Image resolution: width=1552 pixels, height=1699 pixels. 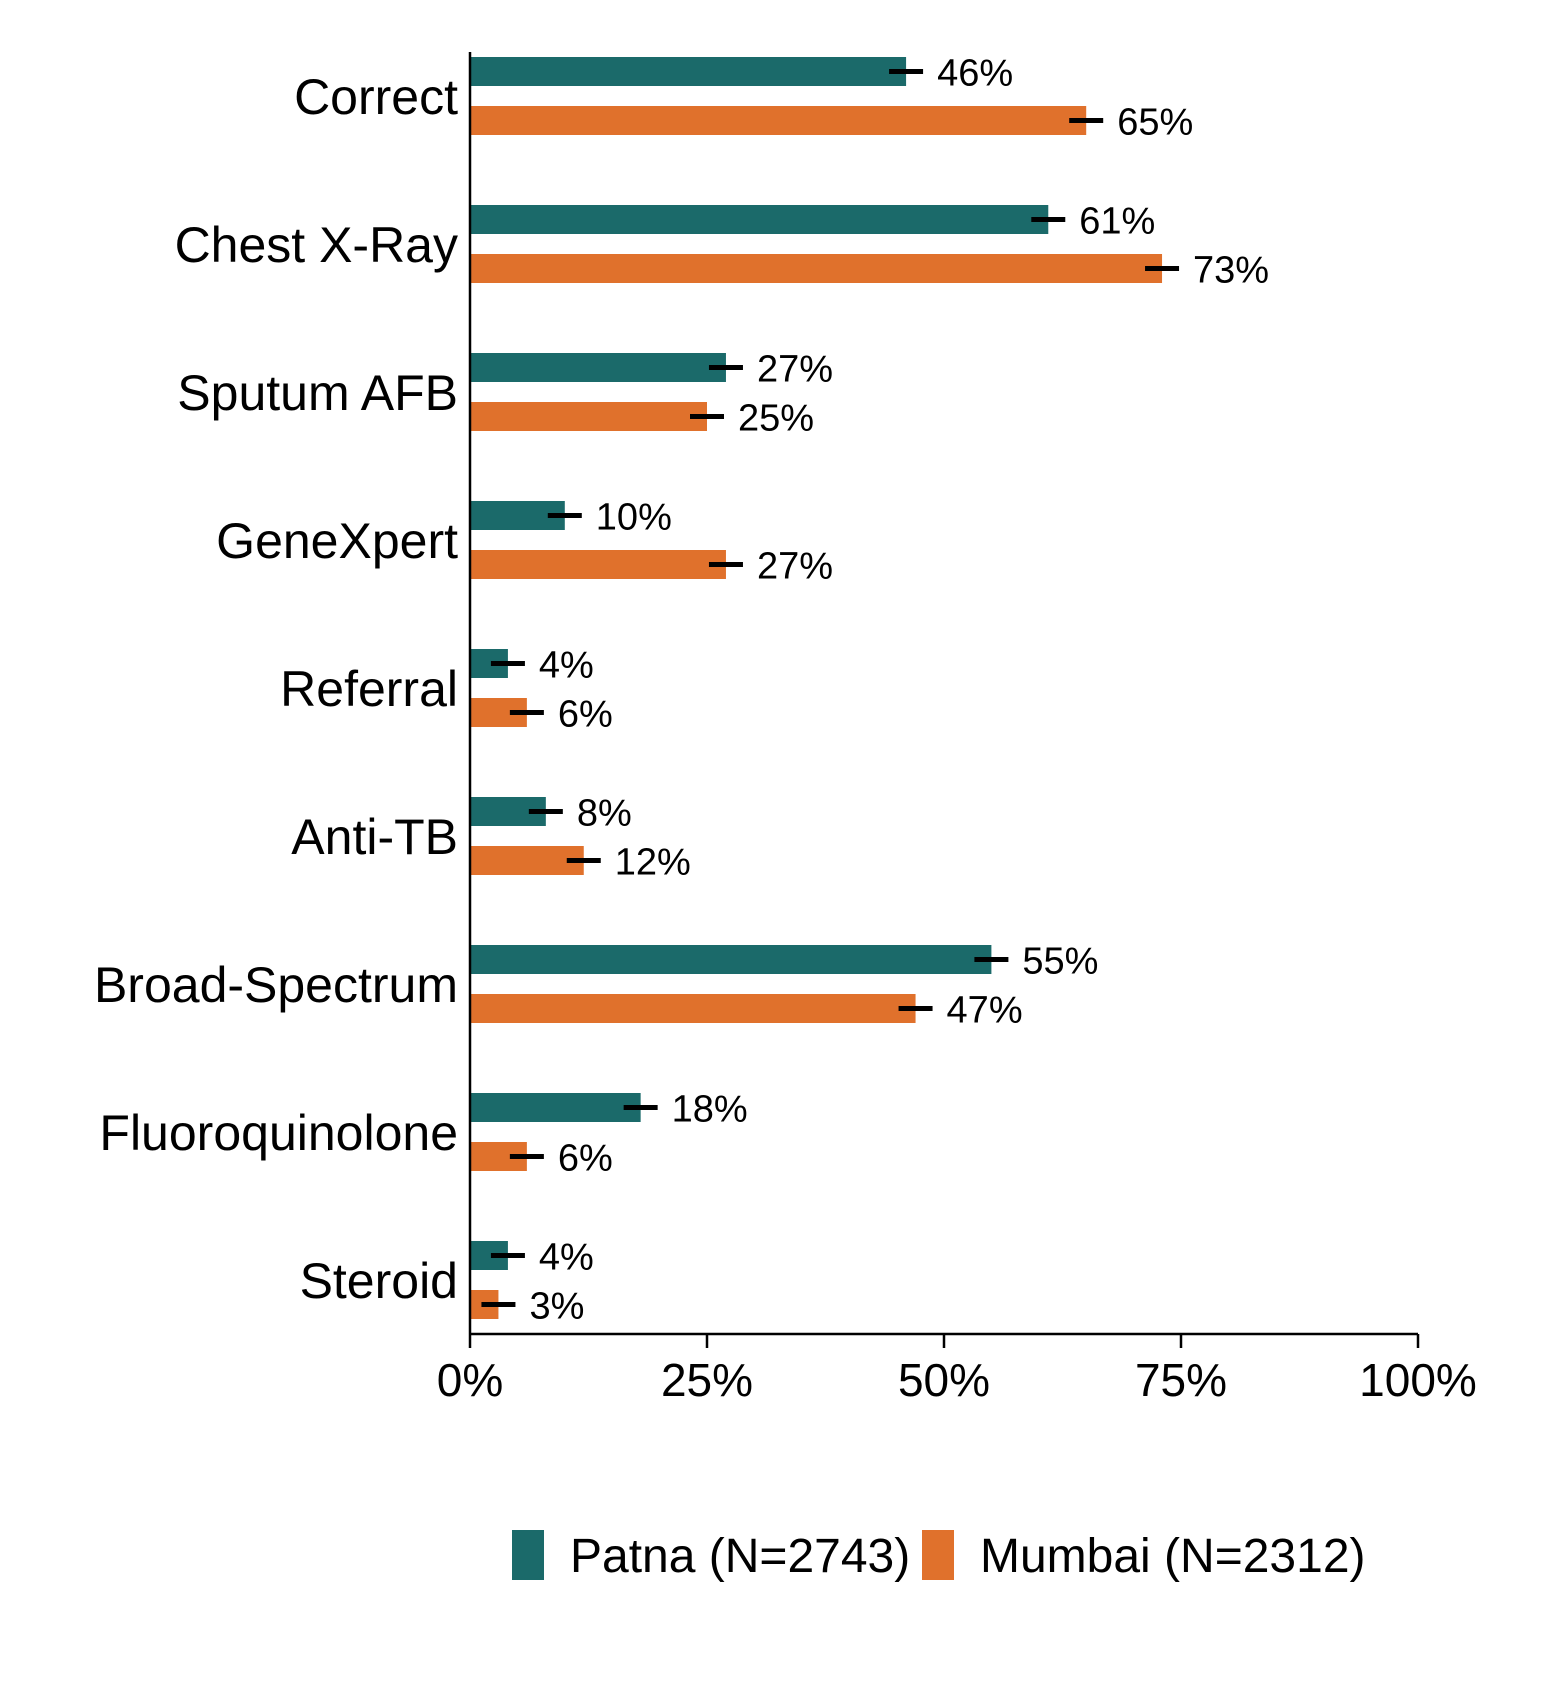 What do you see at coordinates (598, 367) in the screenshot?
I see `bar-sputum-afb-patna` at bounding box center [598, 367].